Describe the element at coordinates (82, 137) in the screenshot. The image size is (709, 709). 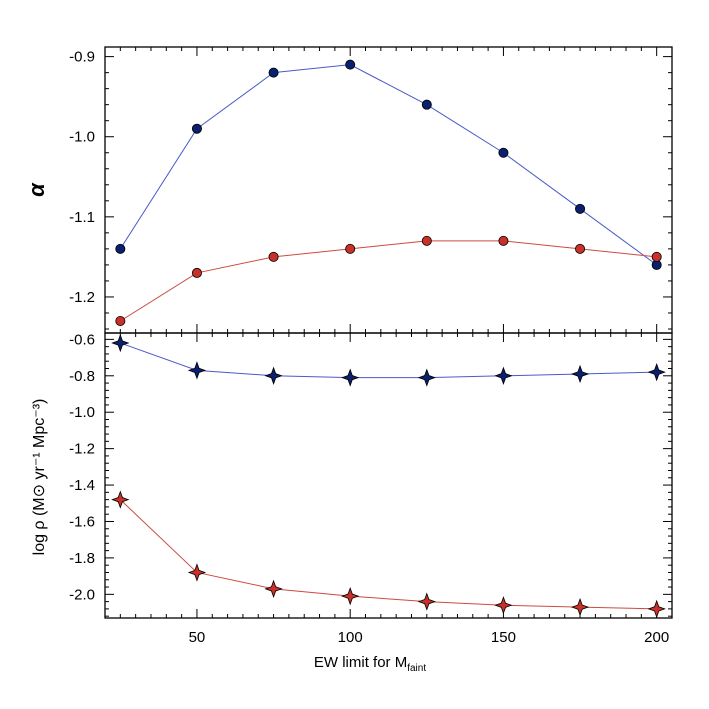
I see `top-ytick-label: -1.0` at that location.